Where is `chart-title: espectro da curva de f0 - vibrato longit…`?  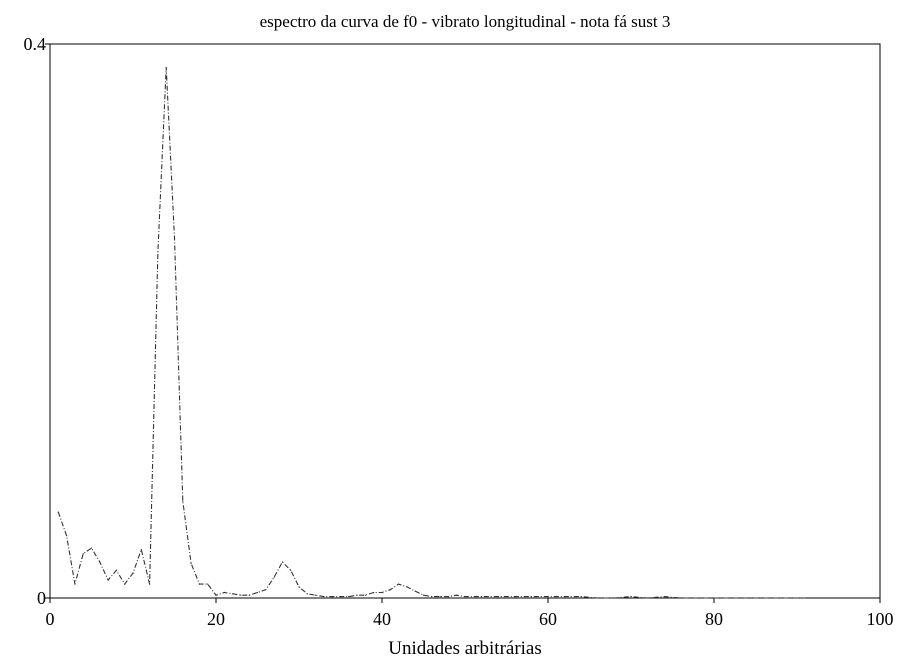 chart-title: espectro da curva de f0 - vibrato longit… is located at coordinates (465, 21).